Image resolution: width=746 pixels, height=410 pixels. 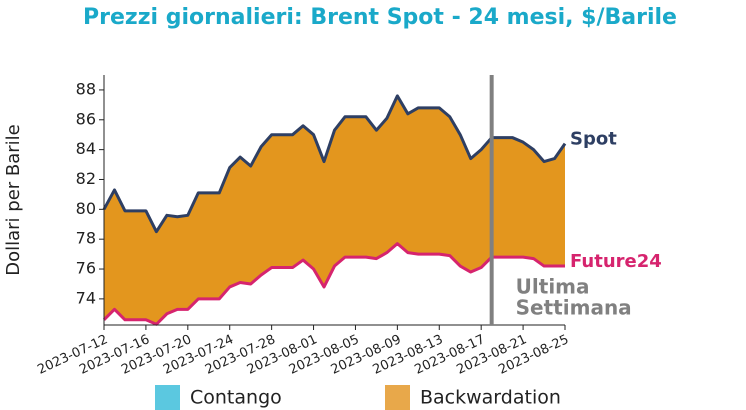 What do you see at coordinates (86, 178) in the screenshot?
I see `y-tick-label: 82` at bounding box center [86, 178].